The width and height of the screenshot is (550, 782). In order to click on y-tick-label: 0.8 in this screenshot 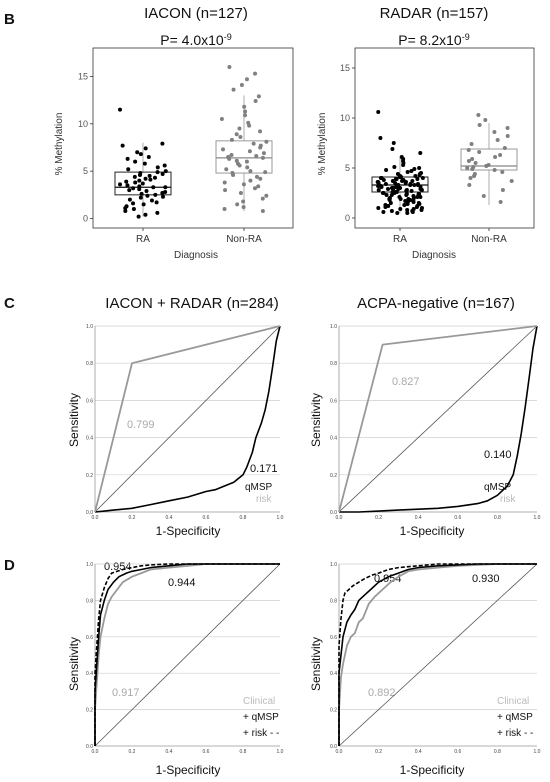, I will do `click(89, 364)`.